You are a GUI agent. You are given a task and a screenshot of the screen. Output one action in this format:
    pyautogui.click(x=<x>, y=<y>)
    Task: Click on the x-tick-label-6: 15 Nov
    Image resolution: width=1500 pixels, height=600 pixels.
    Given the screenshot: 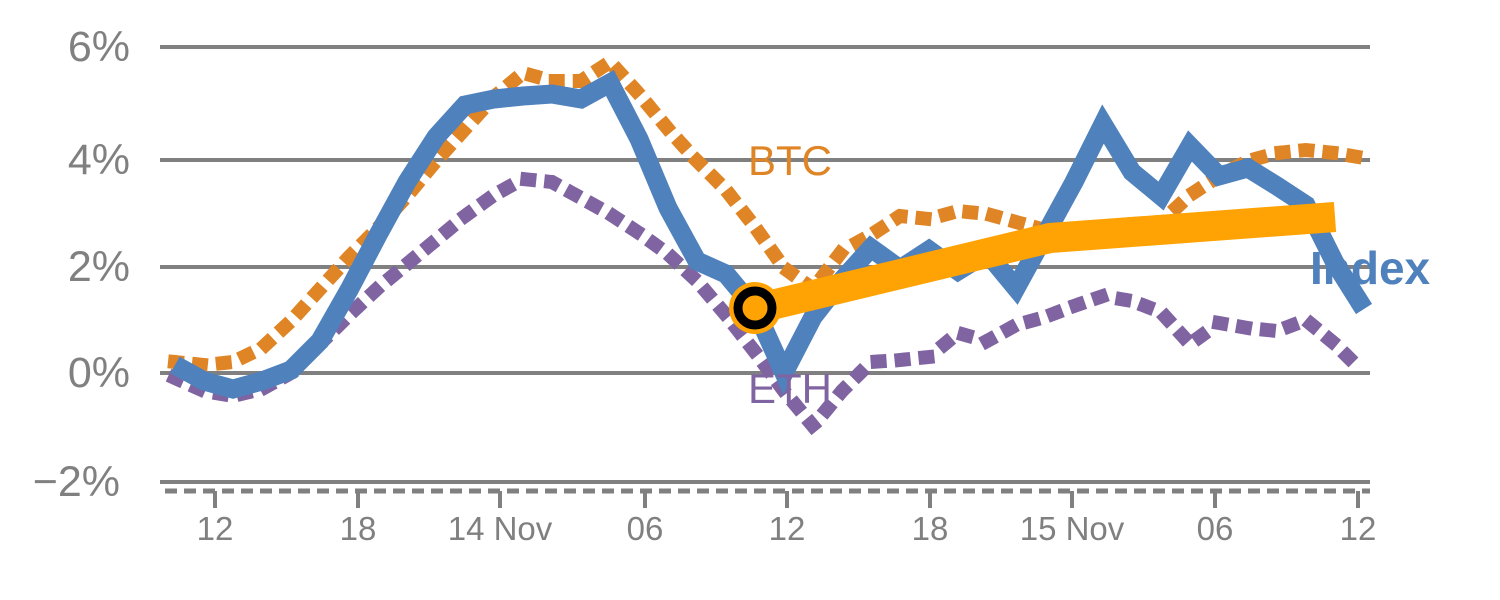 What is the action you would take?
    pyautogui.click(x=1072, y=528)
    